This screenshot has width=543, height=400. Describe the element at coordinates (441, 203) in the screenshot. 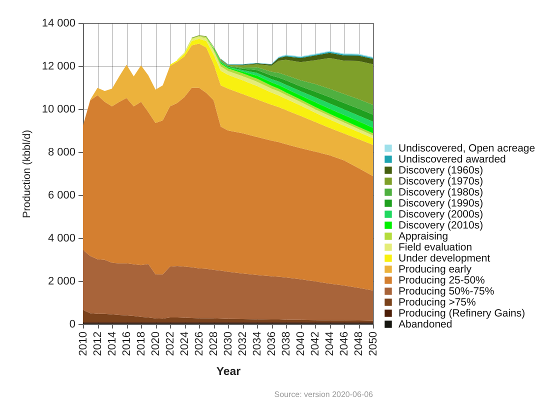

I see `legend-label: Discovery (1990s)` at that location.